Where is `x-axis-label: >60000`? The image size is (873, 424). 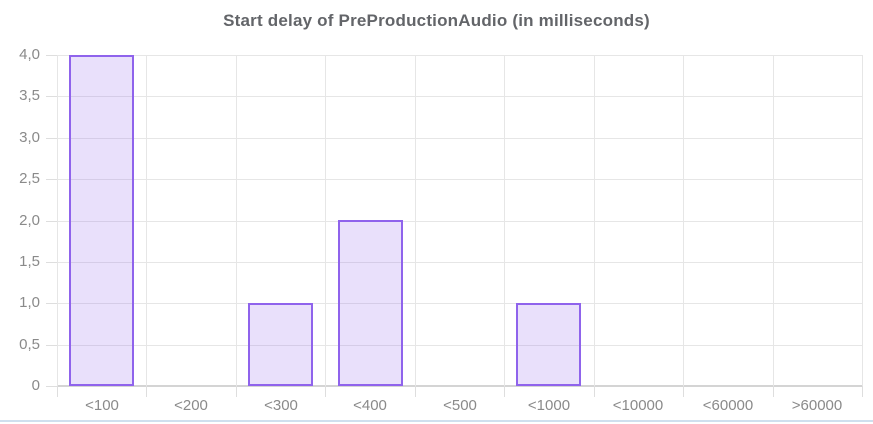 x-axis-label: >60000 is located at coordinates (817, 405).